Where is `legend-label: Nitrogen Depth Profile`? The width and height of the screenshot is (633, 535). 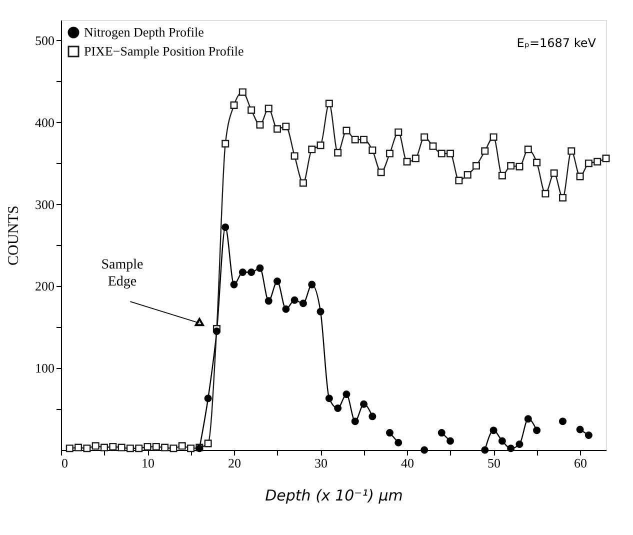 legend-label: Nitrogen Depth Profile is located at coordinates (144, 32).